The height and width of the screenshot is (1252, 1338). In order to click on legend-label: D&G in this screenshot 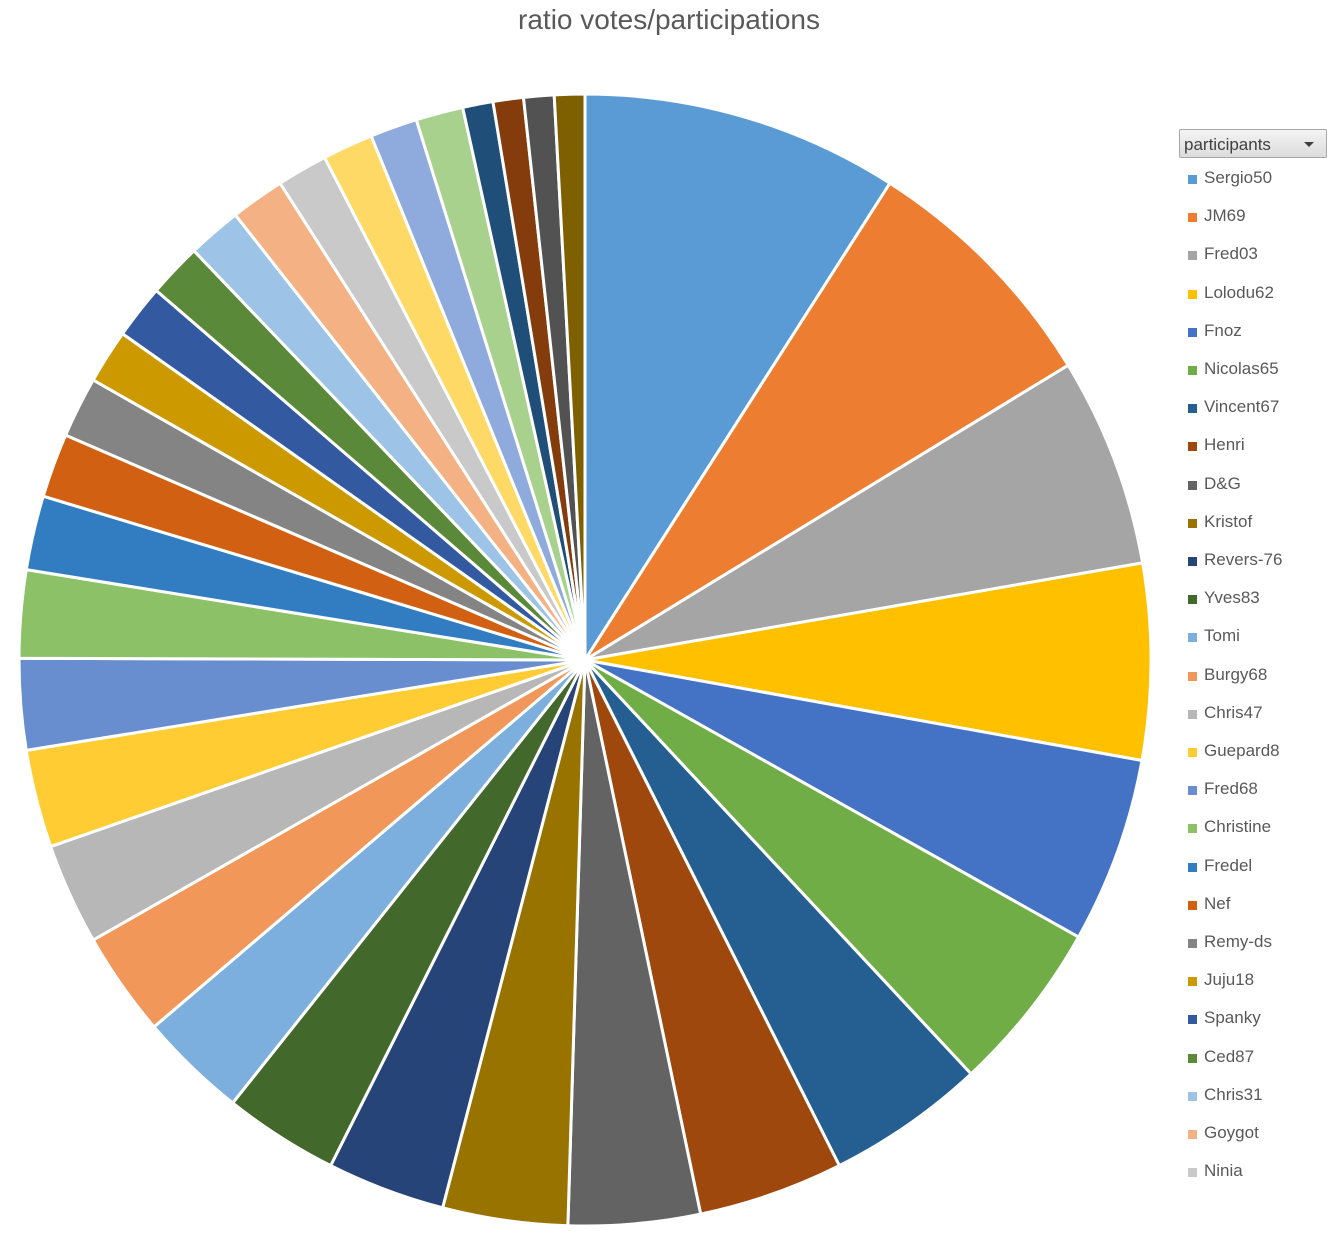, I will do `click(1222, 483)`.